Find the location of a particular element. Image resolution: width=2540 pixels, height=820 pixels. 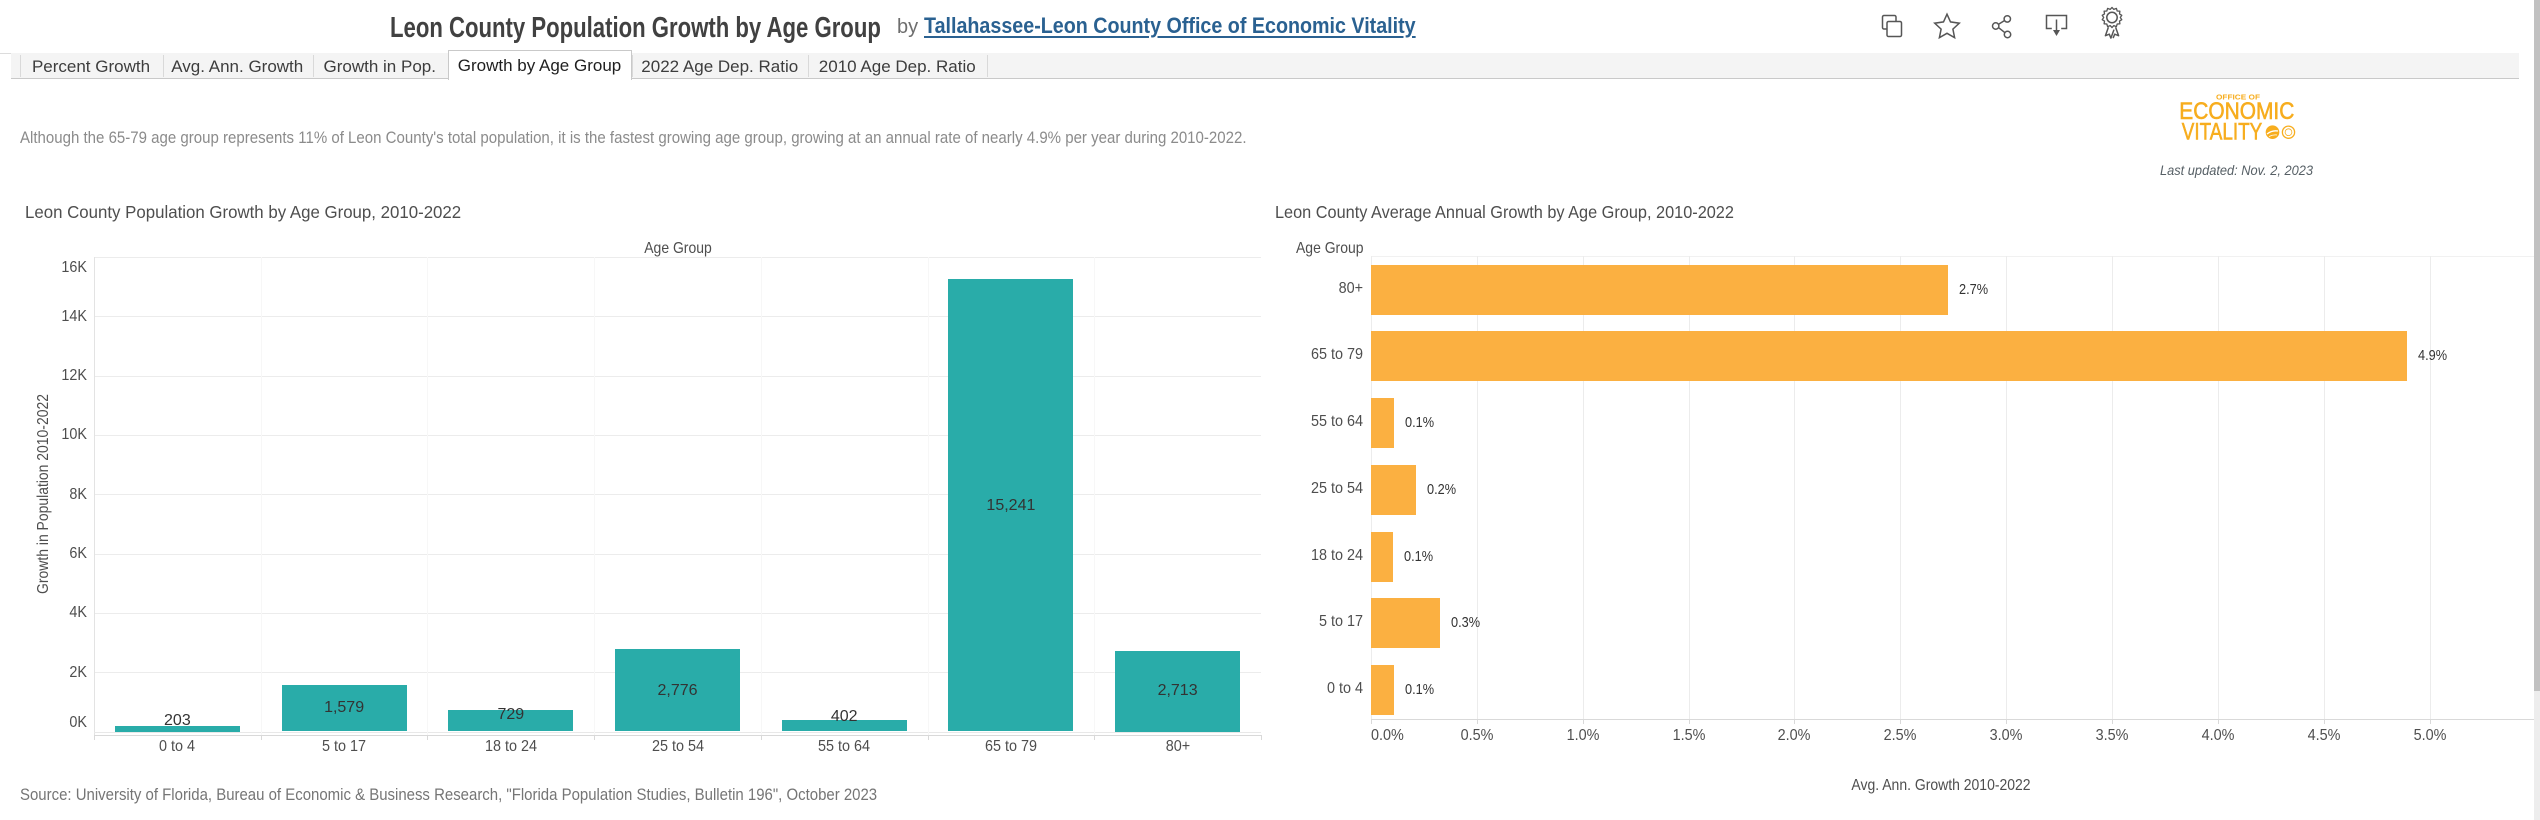

svg-text: OFFICE OF is located at coordinates (2238, 98).